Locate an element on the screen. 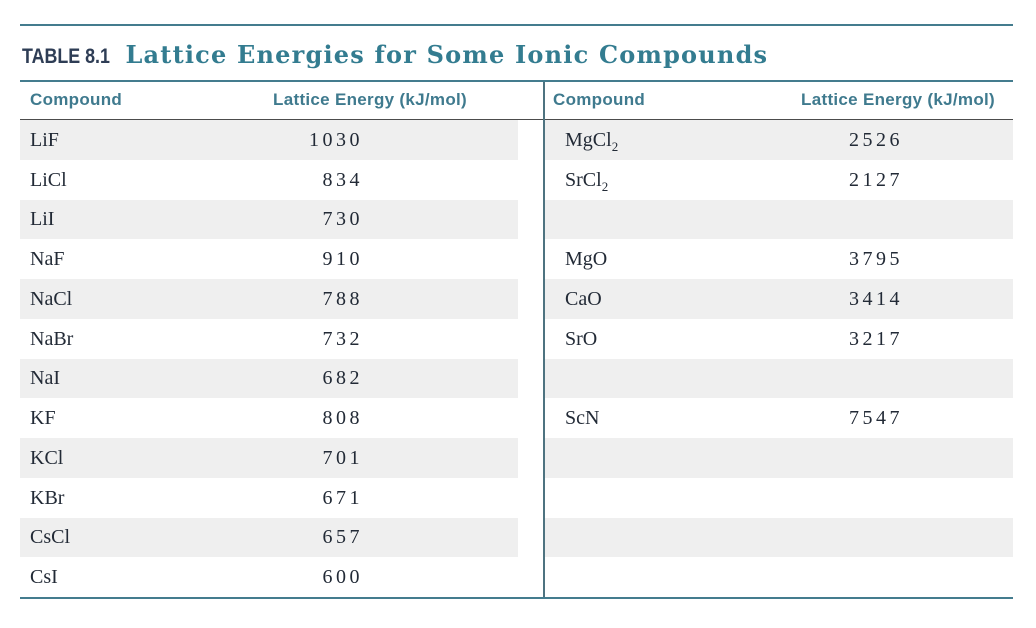 This screenshot has height=628, width=1036. table-row: SrO 3217 is located at coordinates (779, 339).